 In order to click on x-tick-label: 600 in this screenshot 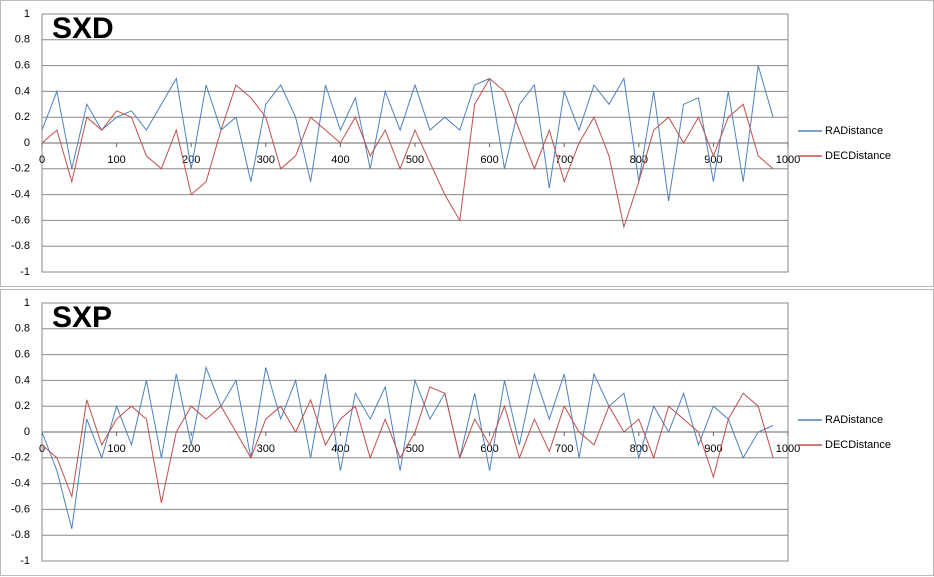, I will do `click(489, 160)`.